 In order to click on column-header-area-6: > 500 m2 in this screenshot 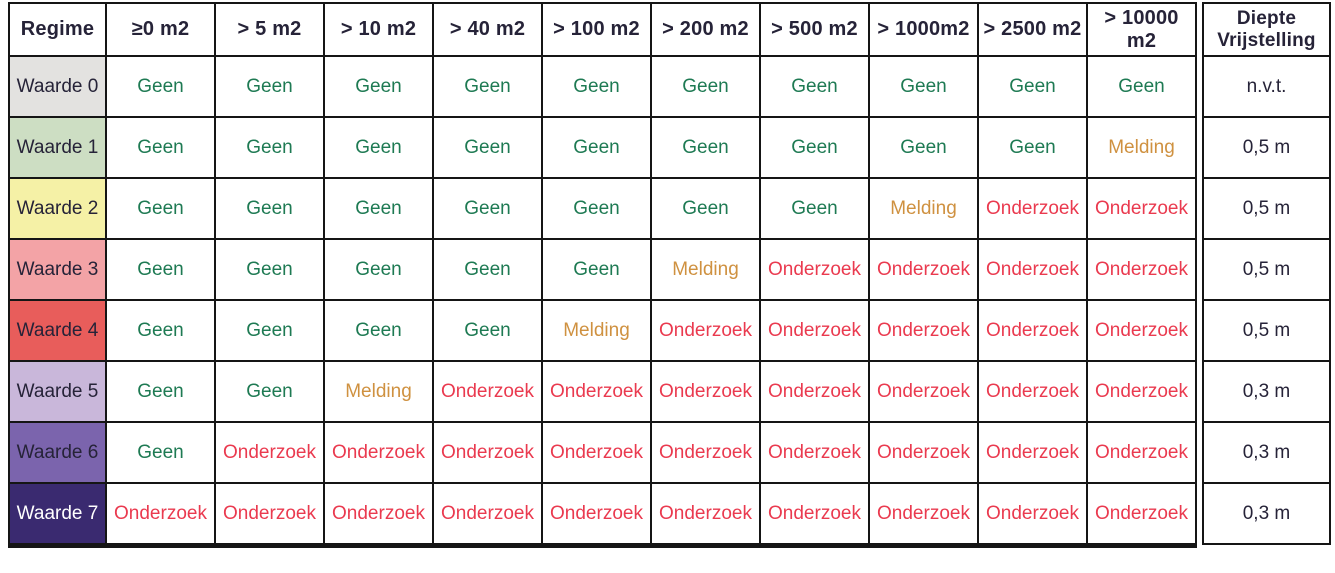, I will do `click(814, 29)`.